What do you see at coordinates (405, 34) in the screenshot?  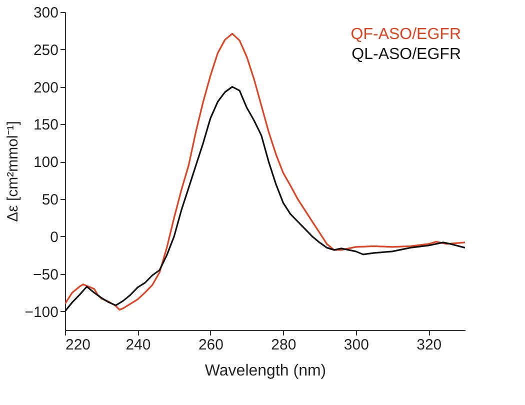 I see `text: QF-ASO/EGFR` at bounding box center [405, 34].